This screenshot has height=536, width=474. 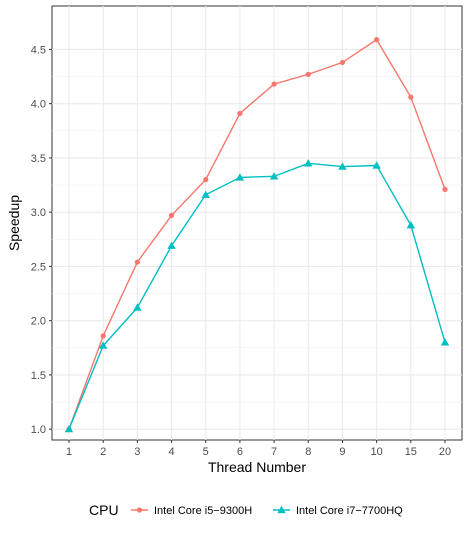 What do you see at coordinates (203, 511) in the screenshot?
I see `legend-label: Intel Core i5−9300H` at bounding box center [203, 511].